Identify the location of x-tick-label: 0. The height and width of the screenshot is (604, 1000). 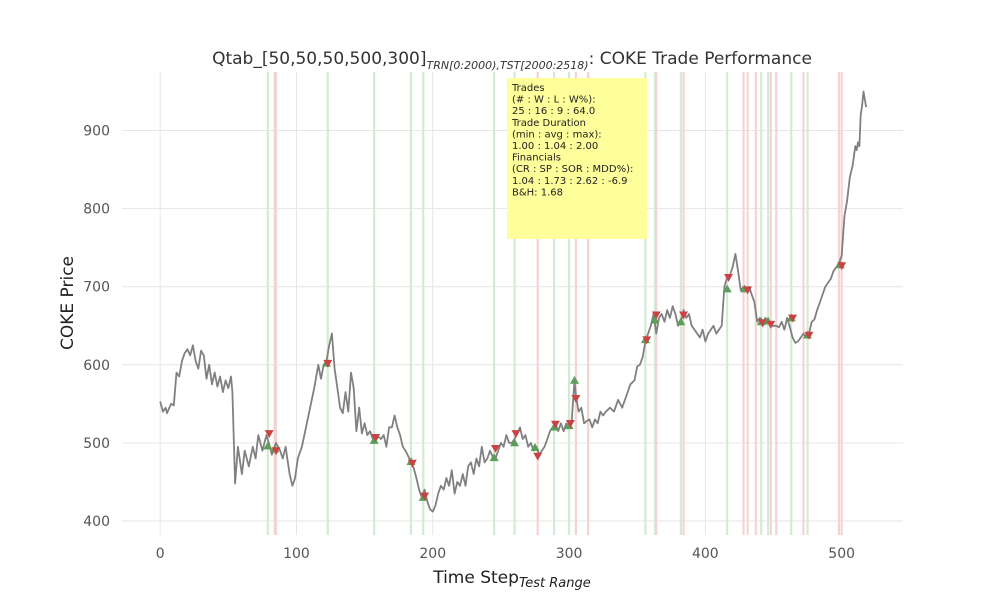
(160, 554).